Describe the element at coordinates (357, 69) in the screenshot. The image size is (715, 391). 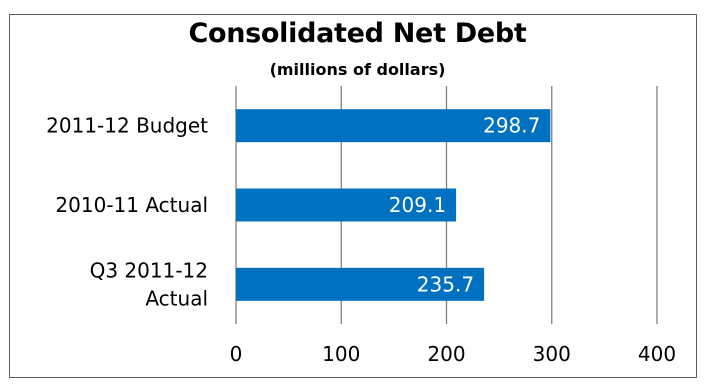
I see `chart-subtitle: (millions of dollars)` at that location.